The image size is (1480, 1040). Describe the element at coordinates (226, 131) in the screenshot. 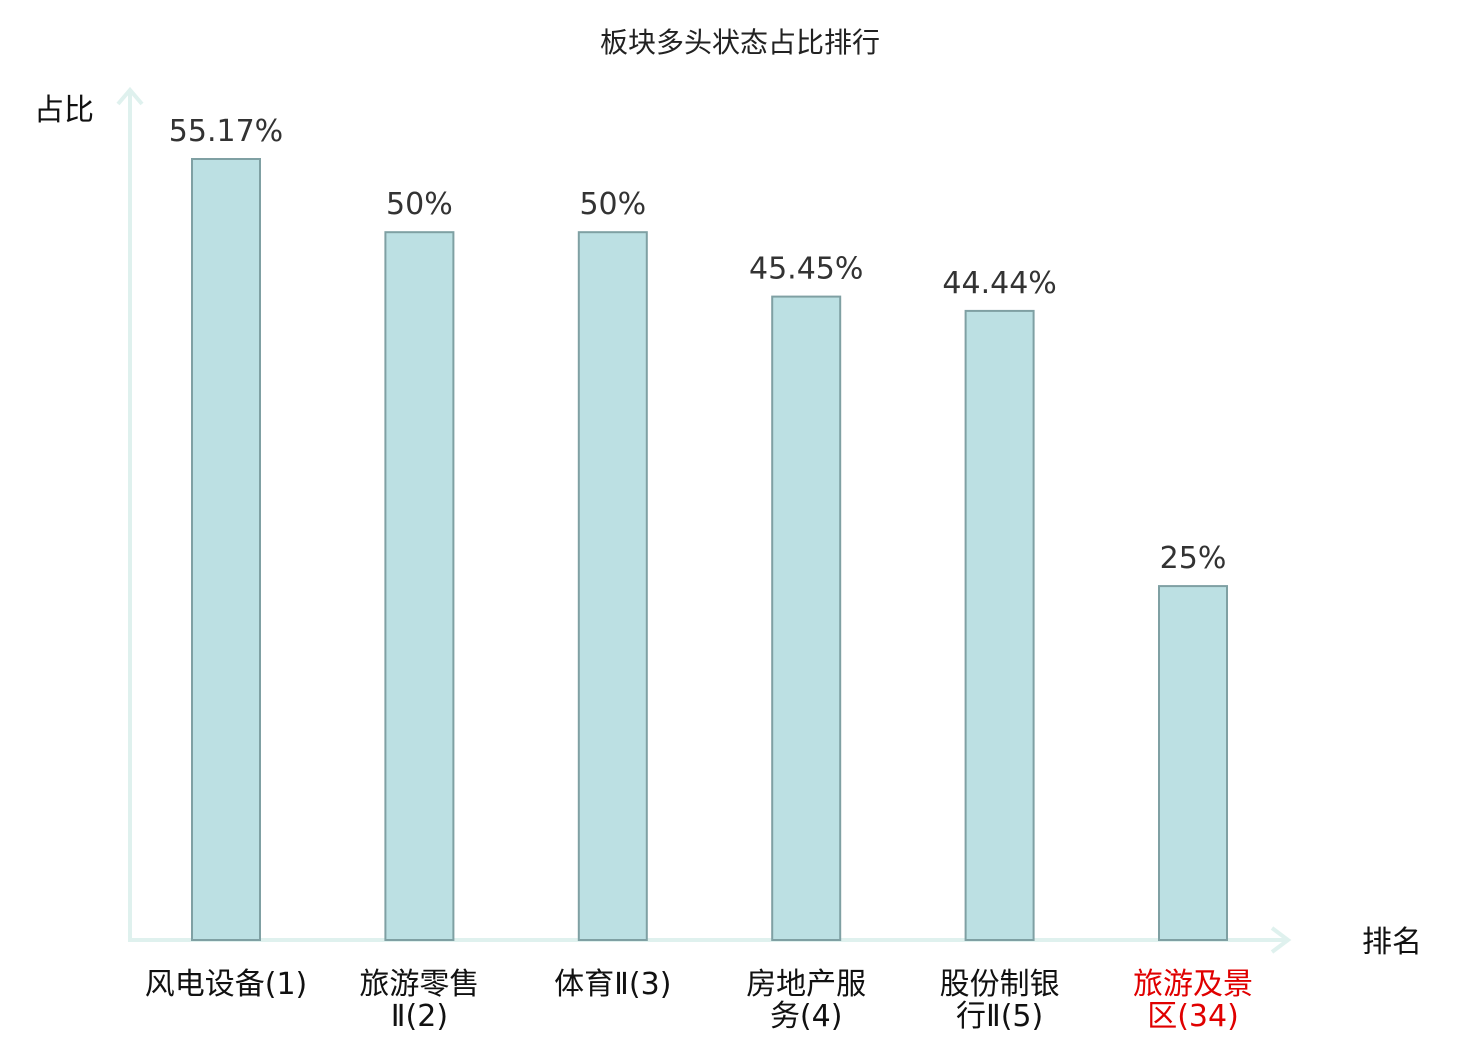

I see `value-label-1: 55.17%` at that location.